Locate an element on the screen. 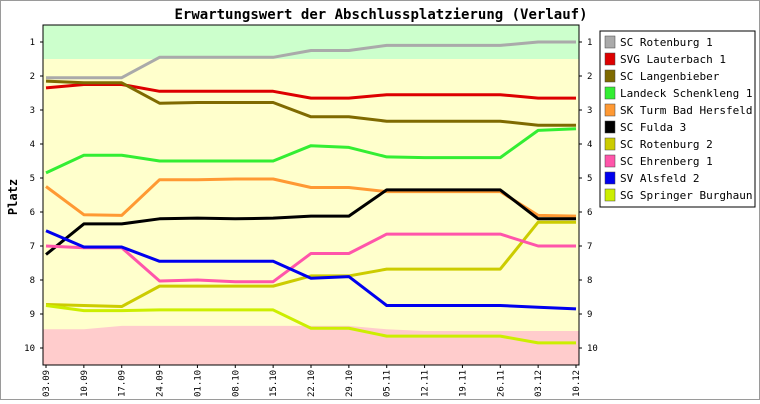 Image resolution: width=760 pixels, height=404 pixels. x-tick-label: 03.09 is located at coordinates (47, 383).